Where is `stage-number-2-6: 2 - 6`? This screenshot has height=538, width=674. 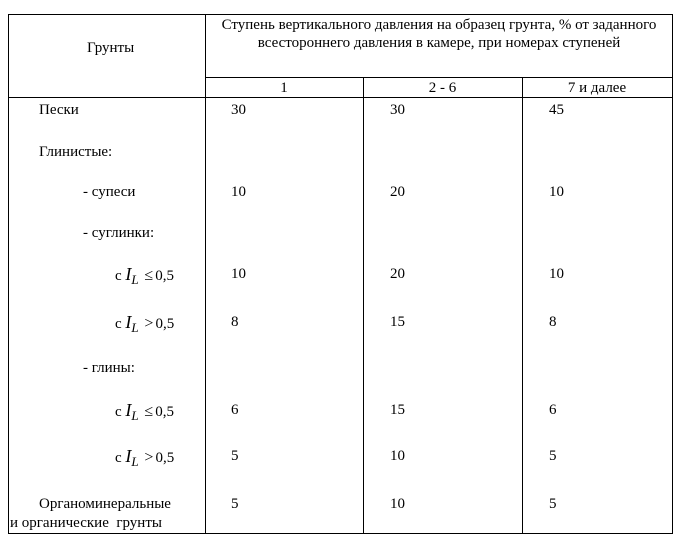 stage-number-2-6: 2 - 6 is located at coordinates (442, 88).